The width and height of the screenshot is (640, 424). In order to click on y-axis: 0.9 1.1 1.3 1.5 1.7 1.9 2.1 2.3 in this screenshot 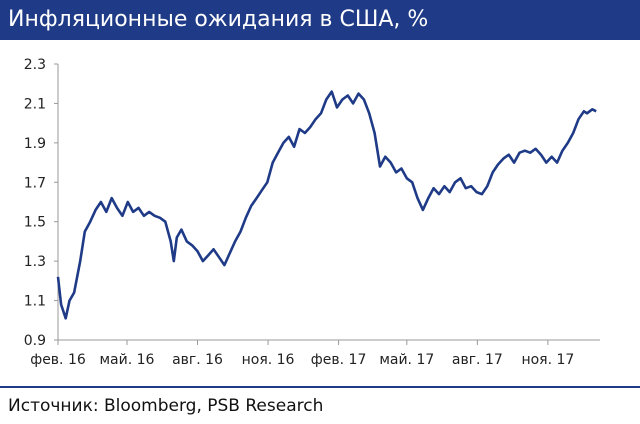, I will do `click(41, 203)`.